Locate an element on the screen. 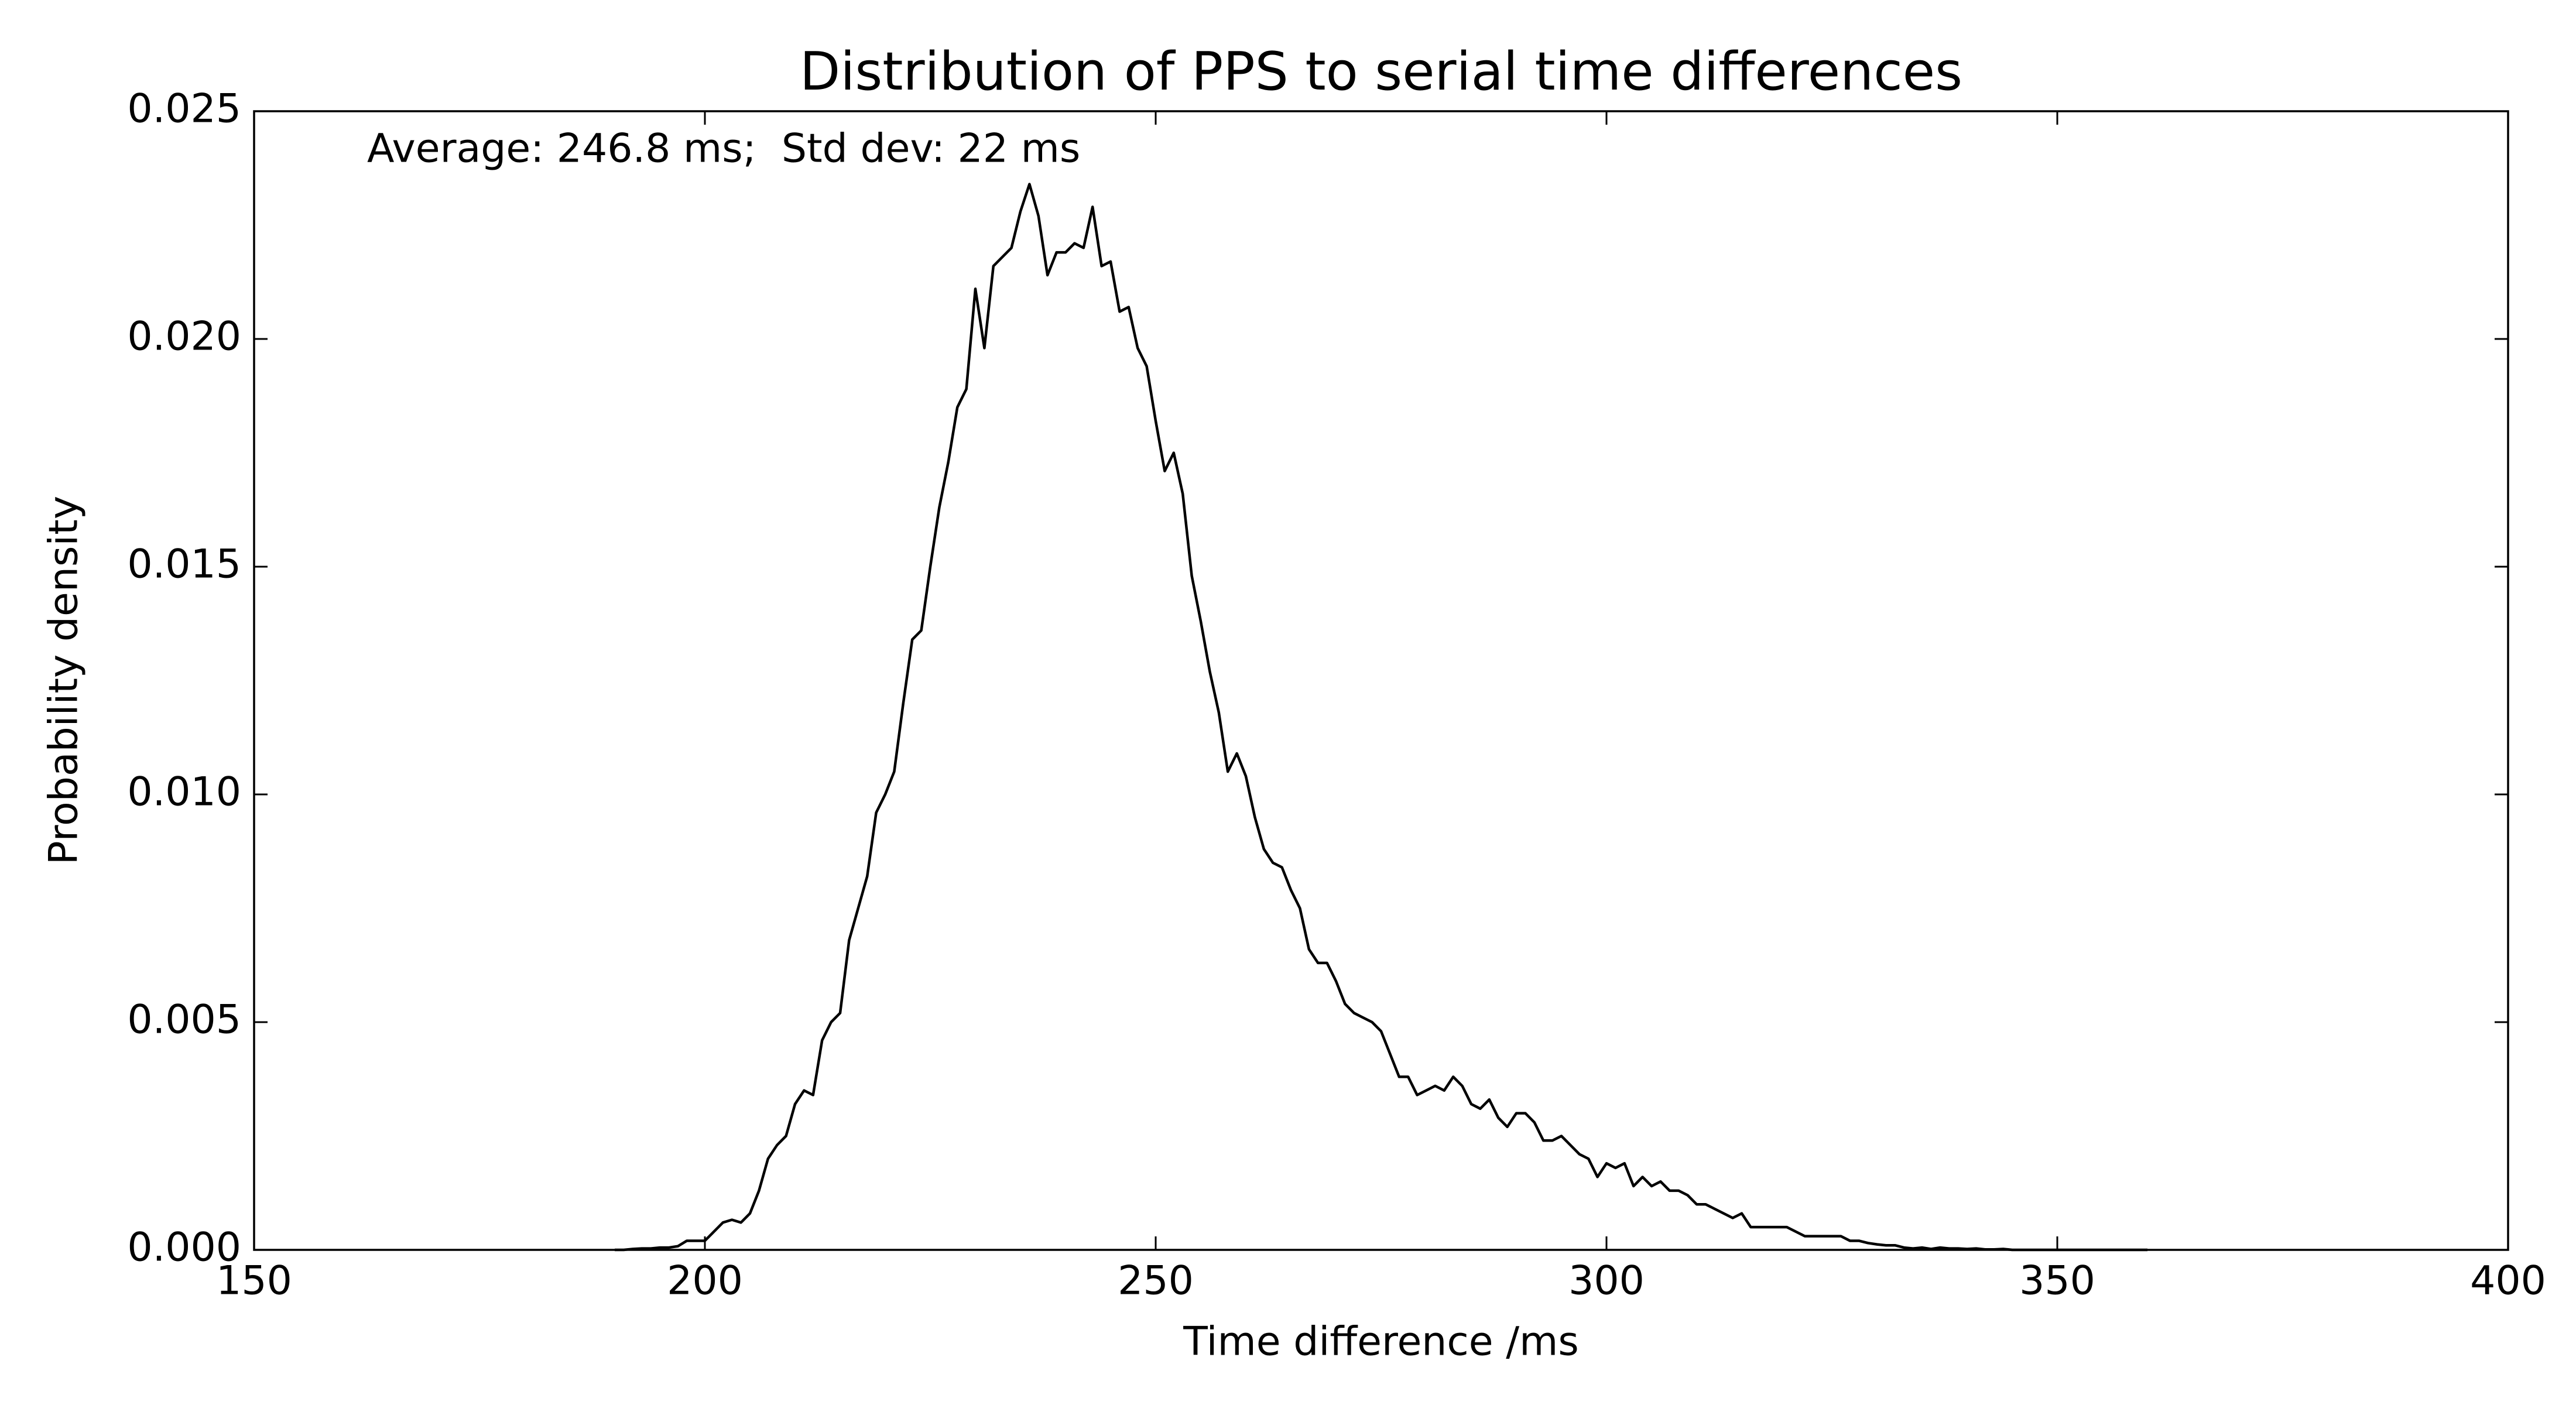 The image size is (2576, 1405). x-axis-label: Time difference /ms is located at coordinates (1381, 1342).